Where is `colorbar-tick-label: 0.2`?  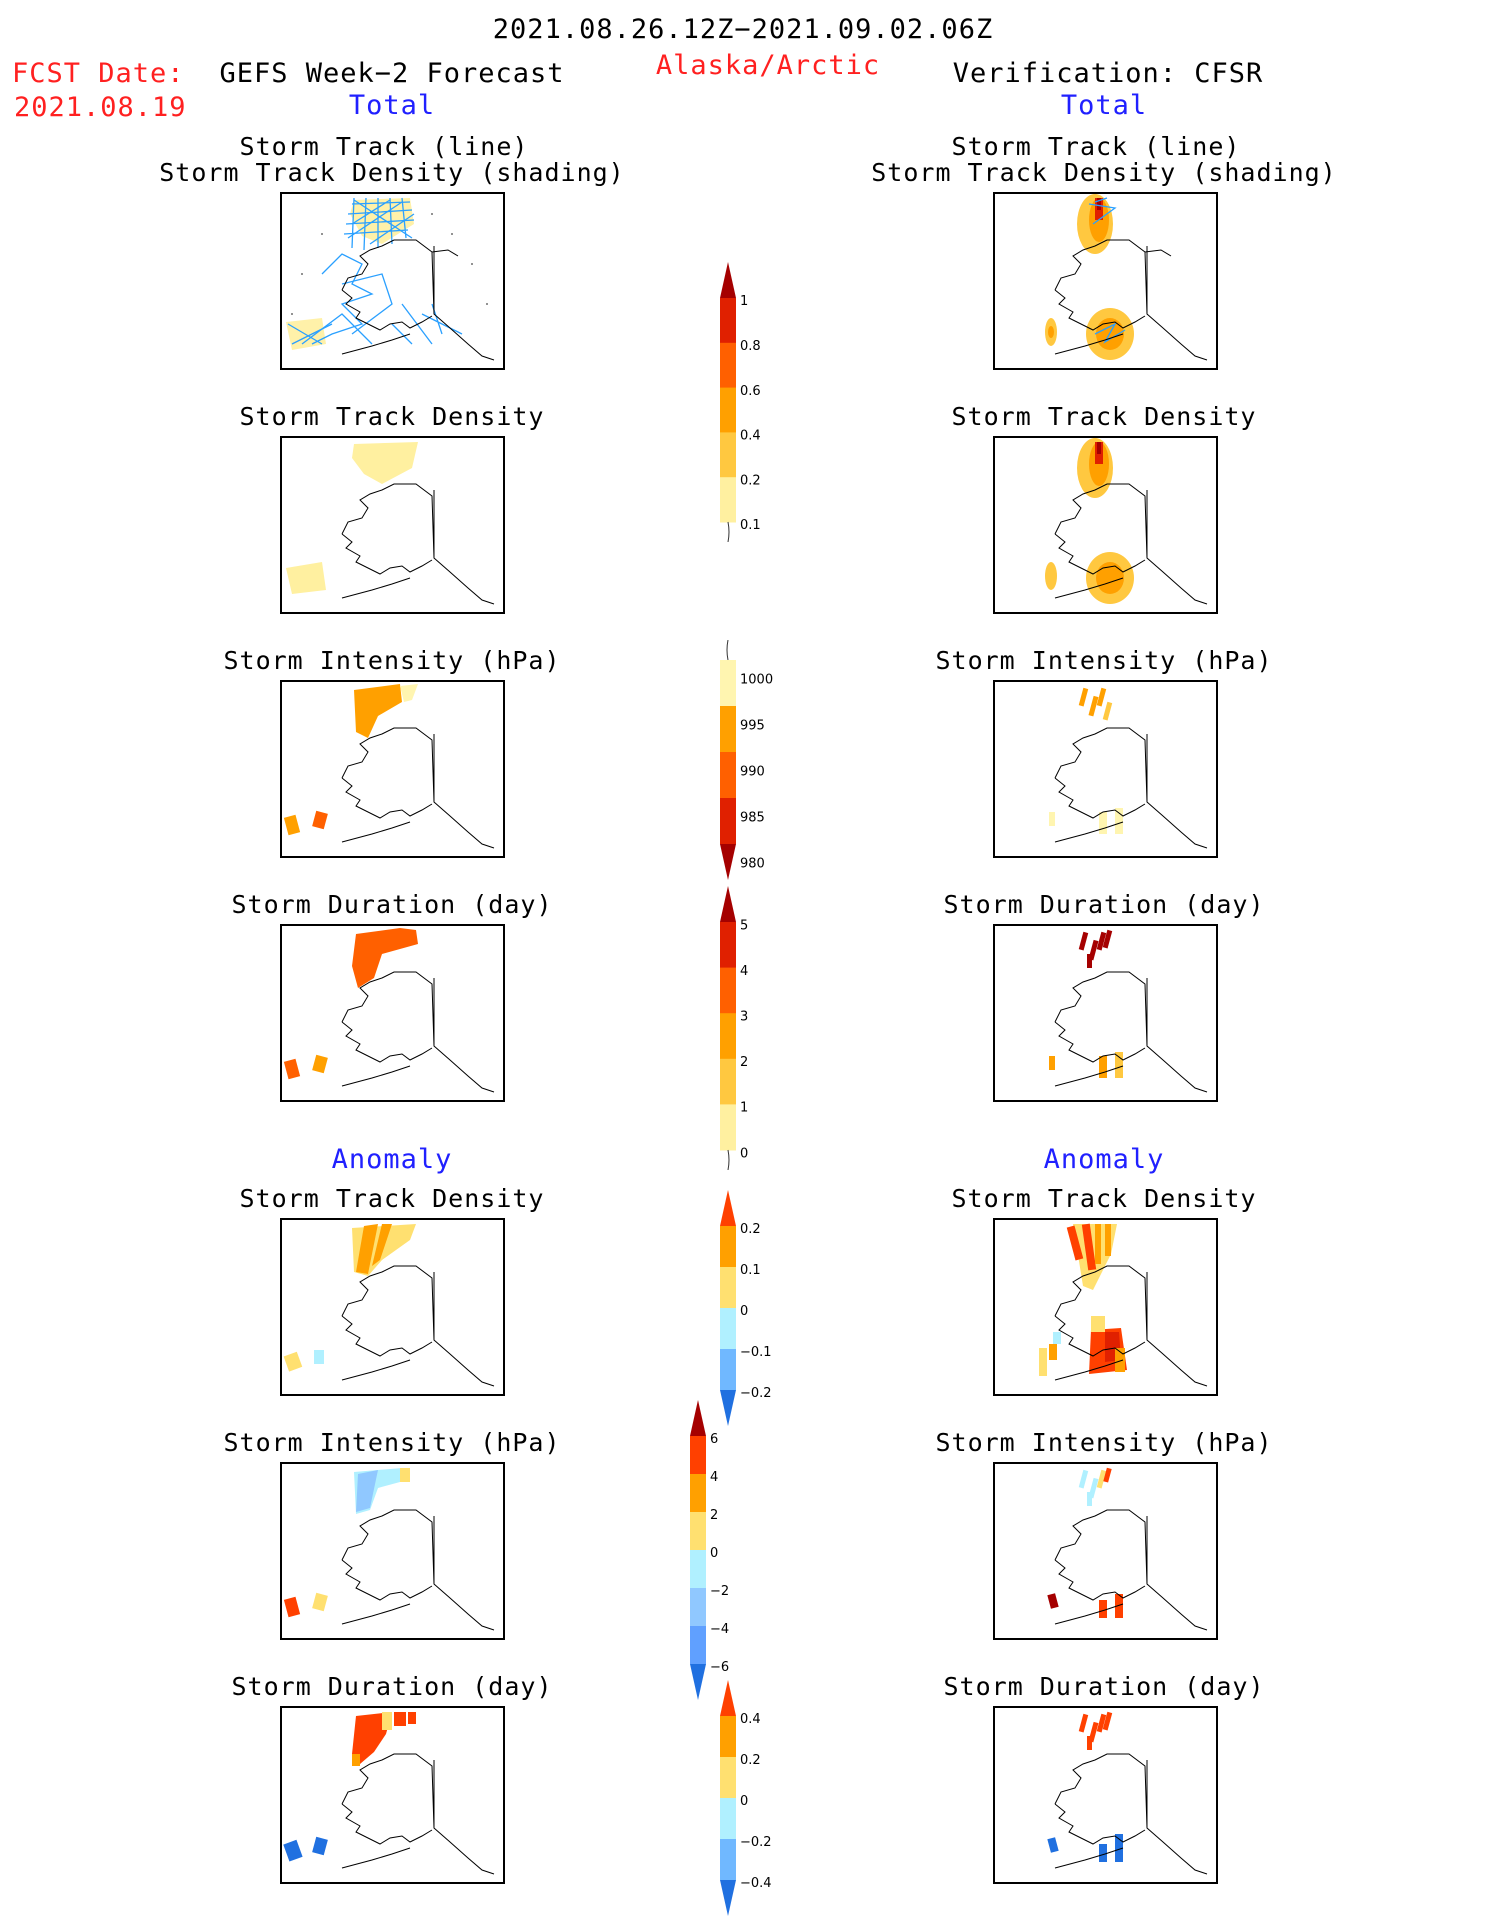 colorbar-tick-label: 0.2 is located at coordinates (750, 1229).